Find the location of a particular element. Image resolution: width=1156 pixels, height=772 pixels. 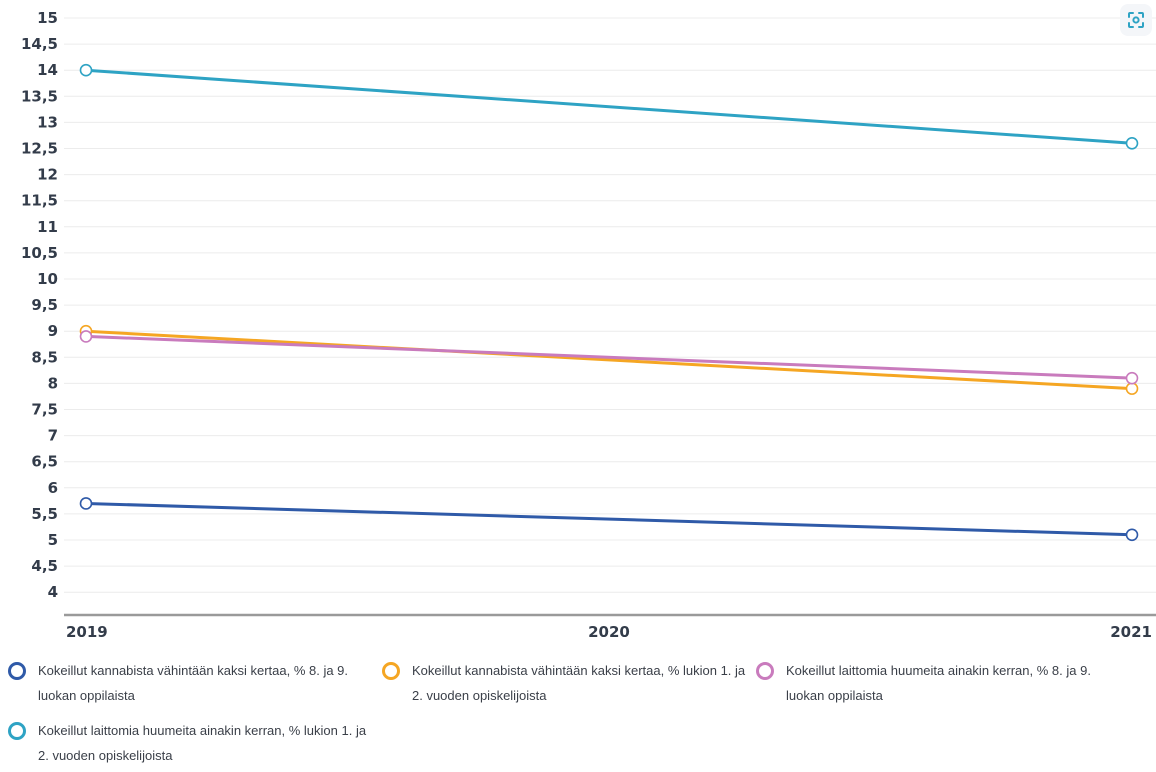

y-tick-label: 8,5 is located at coordinates (44, 357).